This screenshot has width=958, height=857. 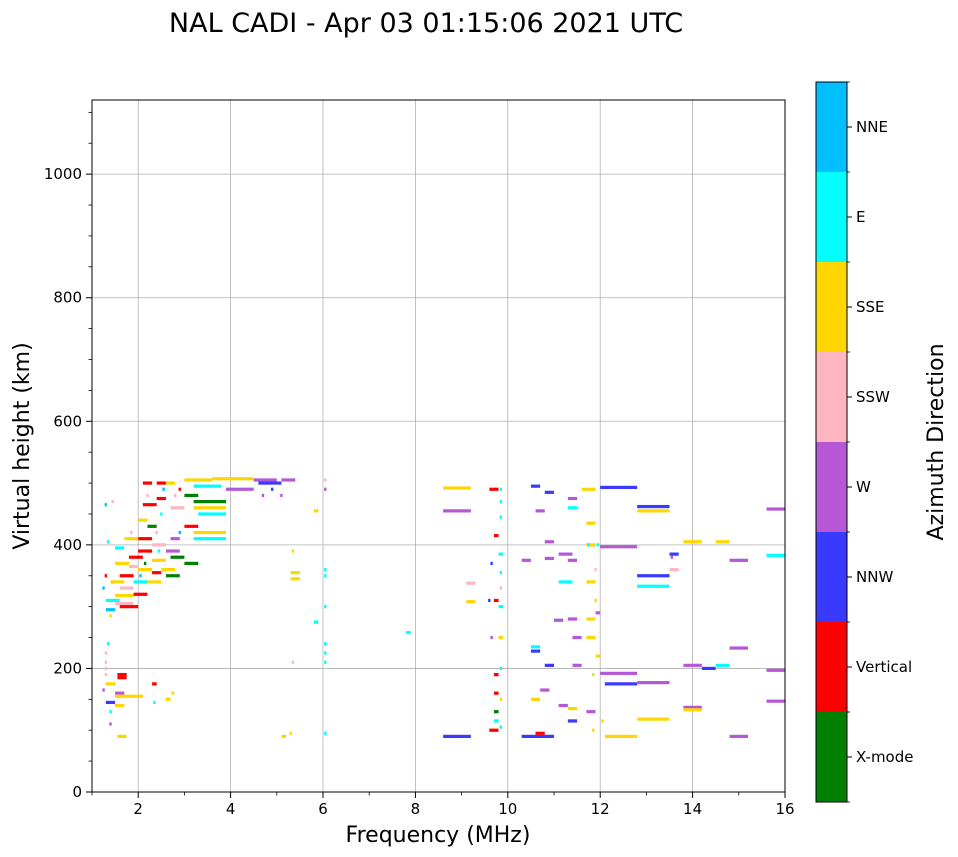 I want to click on x-tick-label: 2, so click(x=138, y=809).